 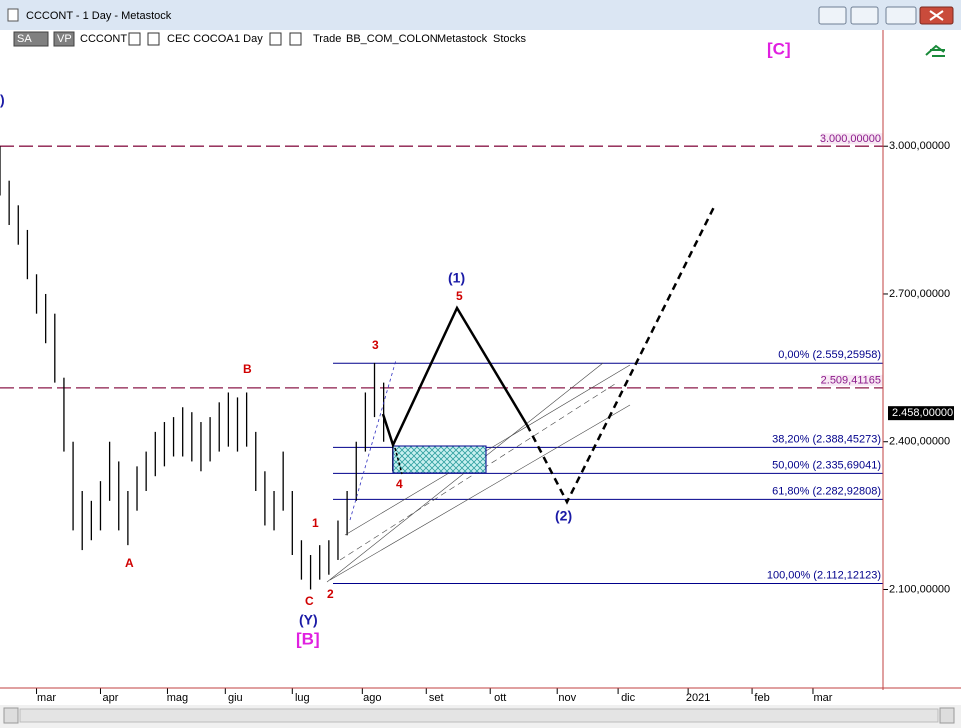 I want to click on wave-label: (2), so click(x=563, y=516).